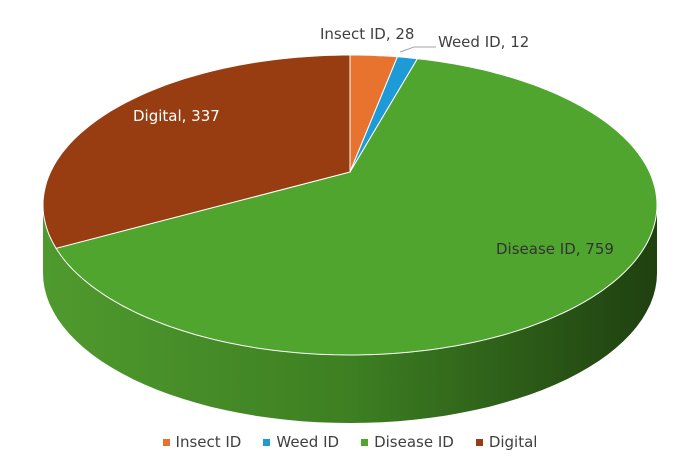  What do you see at coordinates (414, 442) in the screenshot?
I see `legend-label: Disease ID` at bounding box center [414, 442].